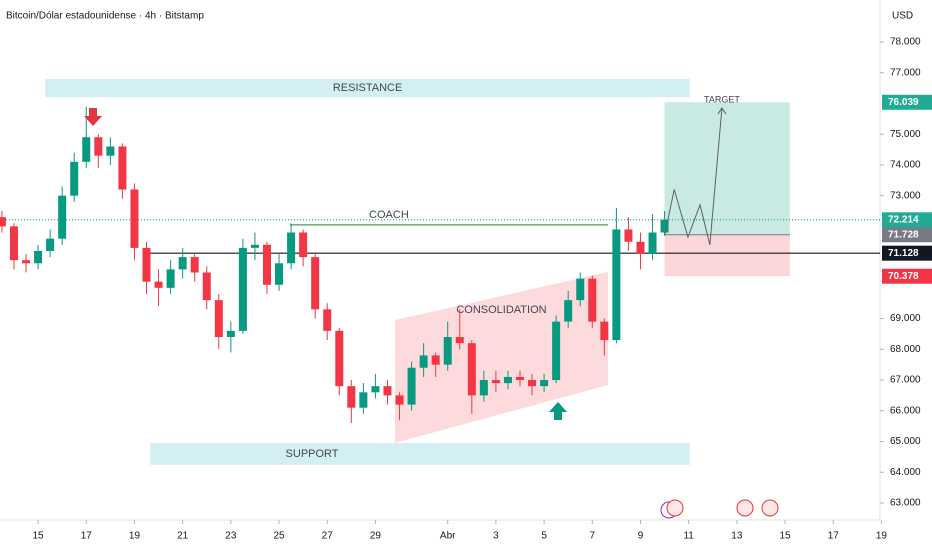 The height and width of the screenshot is (550, 932). What do you see at coordinates (905, 165) in the screenshot?
I see `y-tick-label: 74.000` at bounding box center [905, 165].